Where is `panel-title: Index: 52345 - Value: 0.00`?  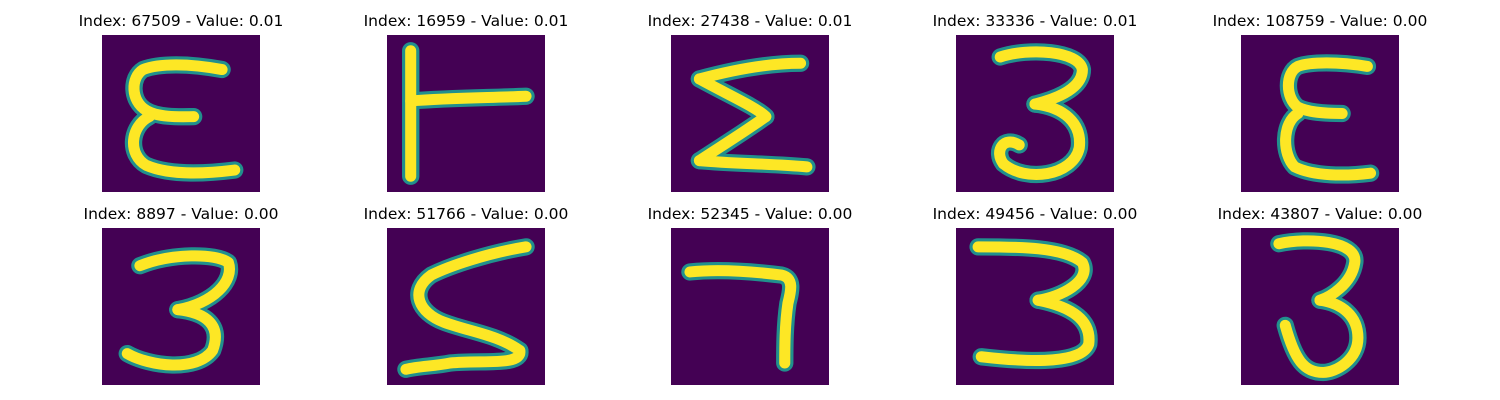
panel-title: Index: 52345 - Value: 0.00 is located at coordinates (750, 214).